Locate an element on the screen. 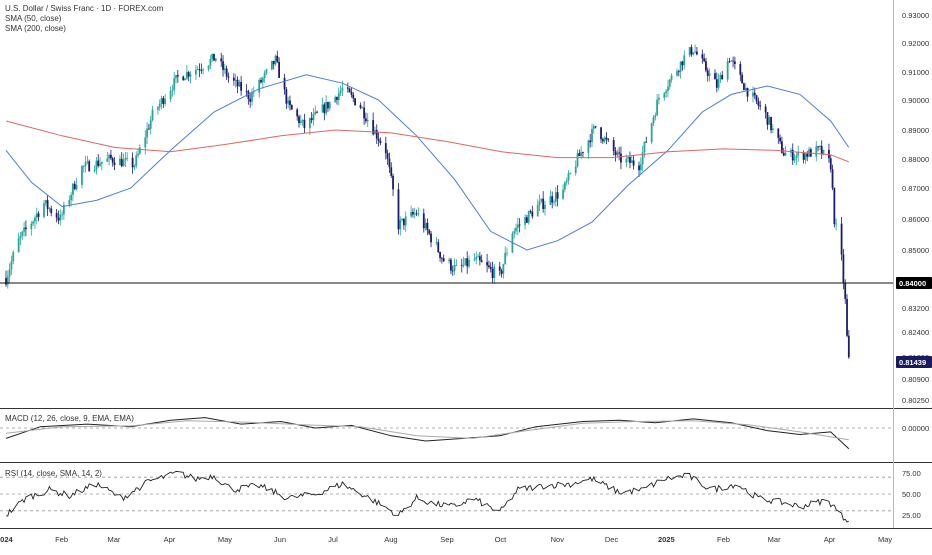  price-tick-label: 0.93000 is located at coordinates (915, 15).